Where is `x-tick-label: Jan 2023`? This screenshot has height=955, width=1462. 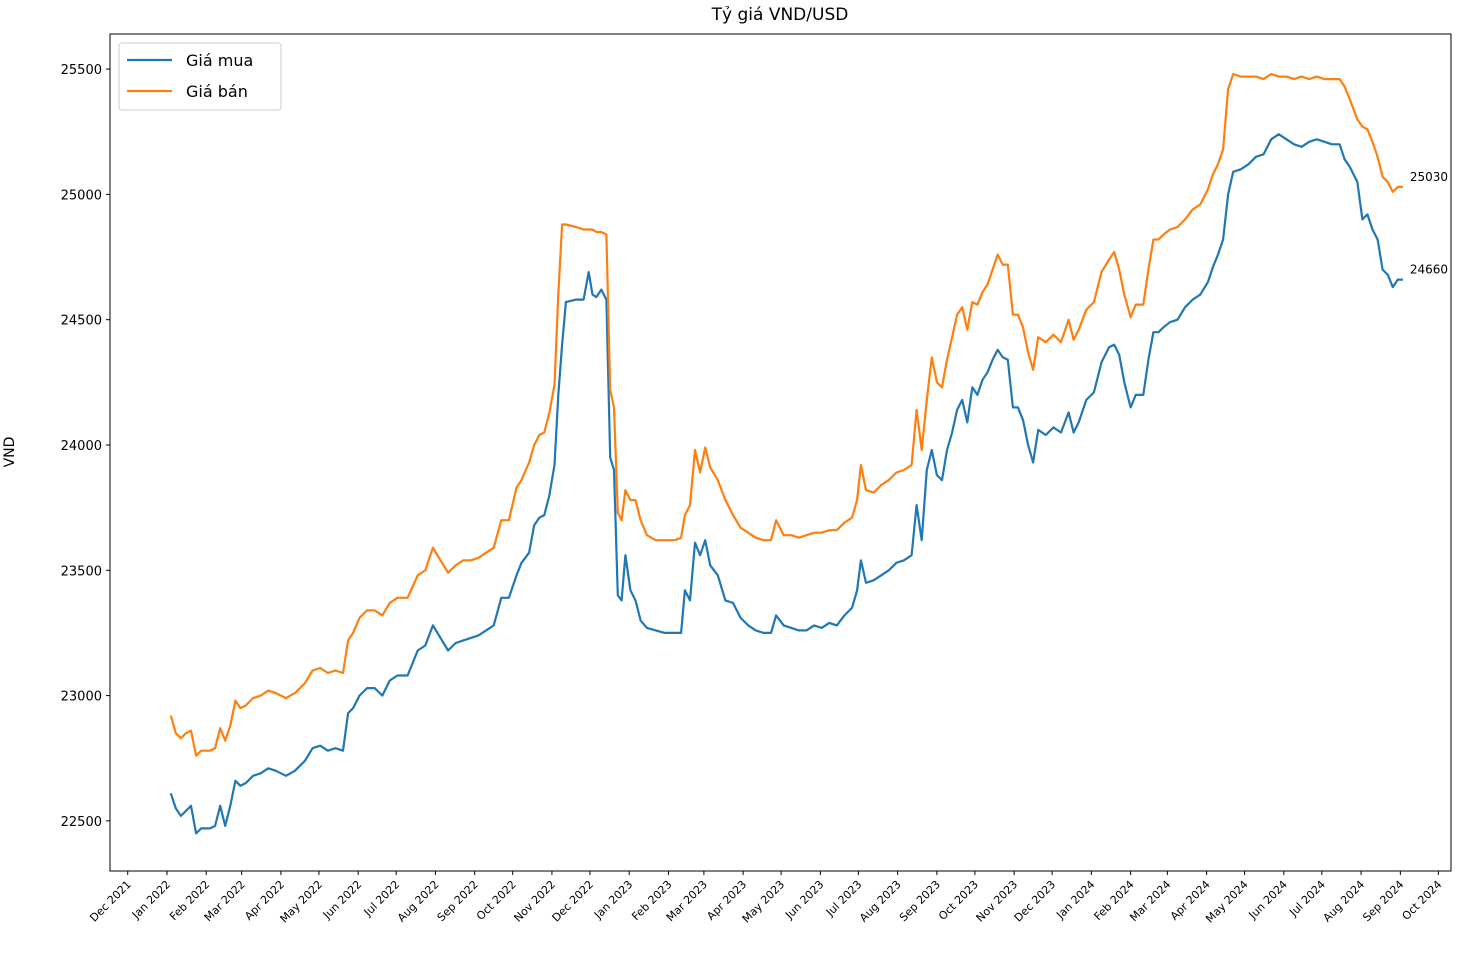
x-tick-label: Jan 2023 is located at coordinates (613, 900).